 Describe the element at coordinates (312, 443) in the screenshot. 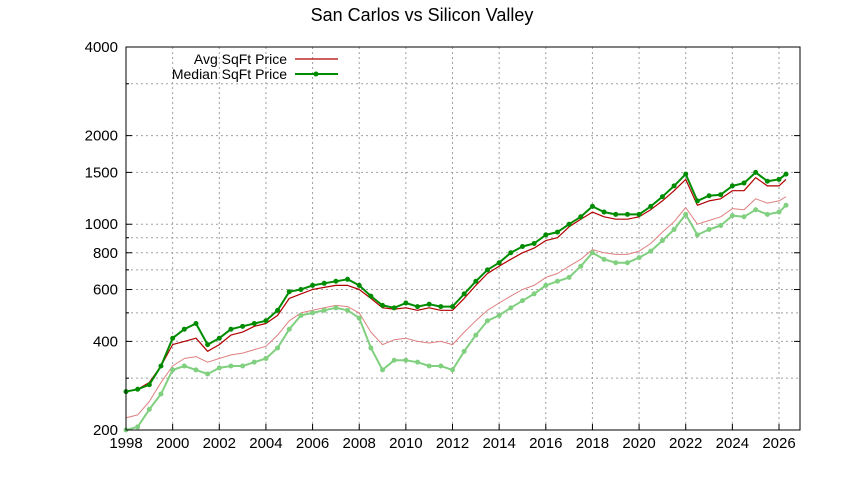

I see `x-tick-label: 2006` at that location.